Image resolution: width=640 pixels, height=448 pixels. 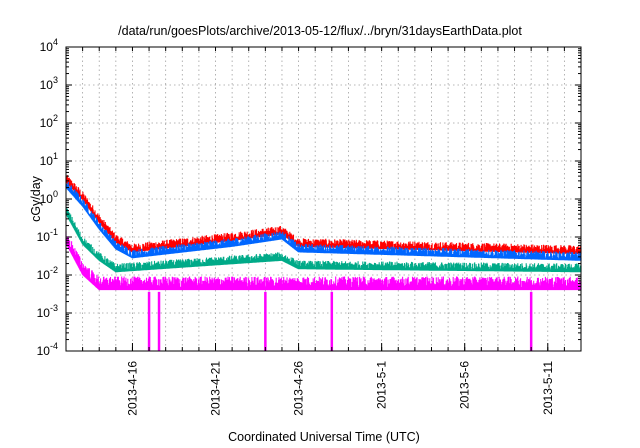 I want to click on y-tick-label: 10⁻³, so click(x=47, y=311).